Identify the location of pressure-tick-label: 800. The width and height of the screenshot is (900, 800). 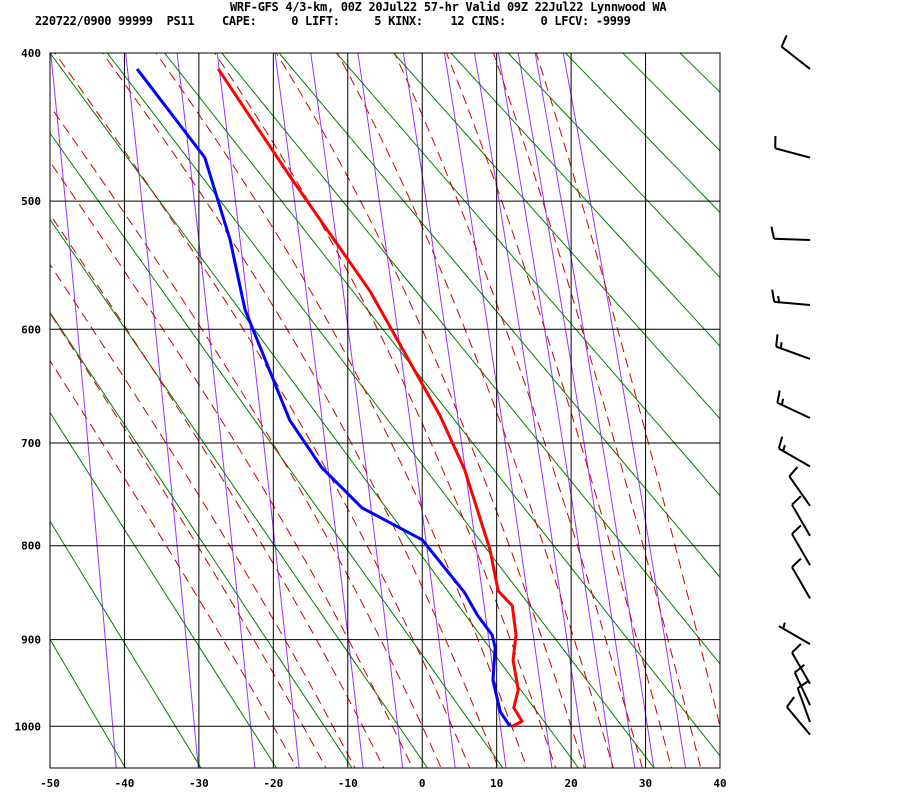
(31, 546).